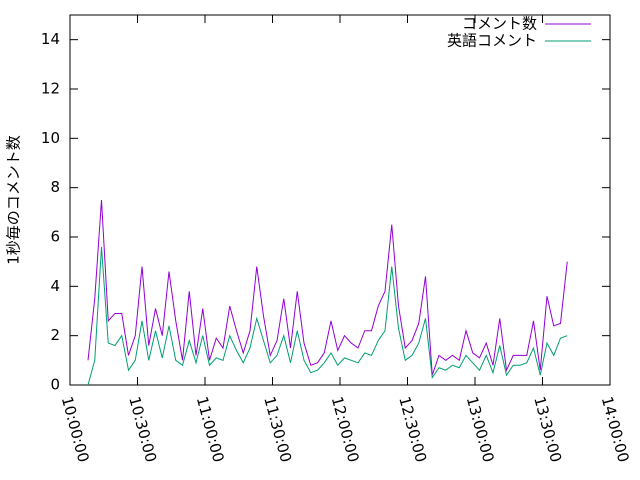 The image size is (640, 480). I want to click on x-tick-label: 10:00:00, so click(75, 430).